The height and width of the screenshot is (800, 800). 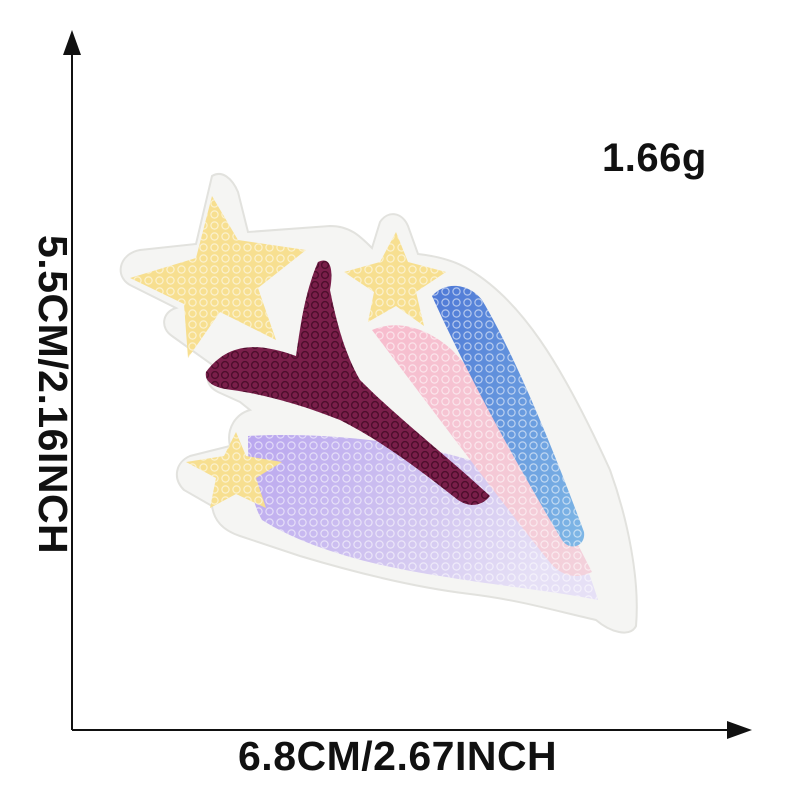 I want to click on vertical-dimension-arrow, so click(x=72, y=380).